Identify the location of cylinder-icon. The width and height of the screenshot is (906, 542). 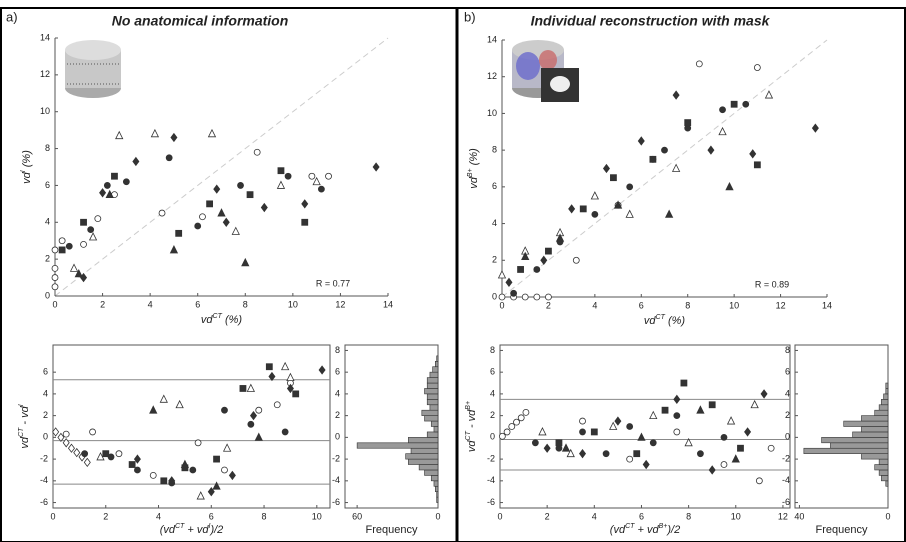
(93, 69).